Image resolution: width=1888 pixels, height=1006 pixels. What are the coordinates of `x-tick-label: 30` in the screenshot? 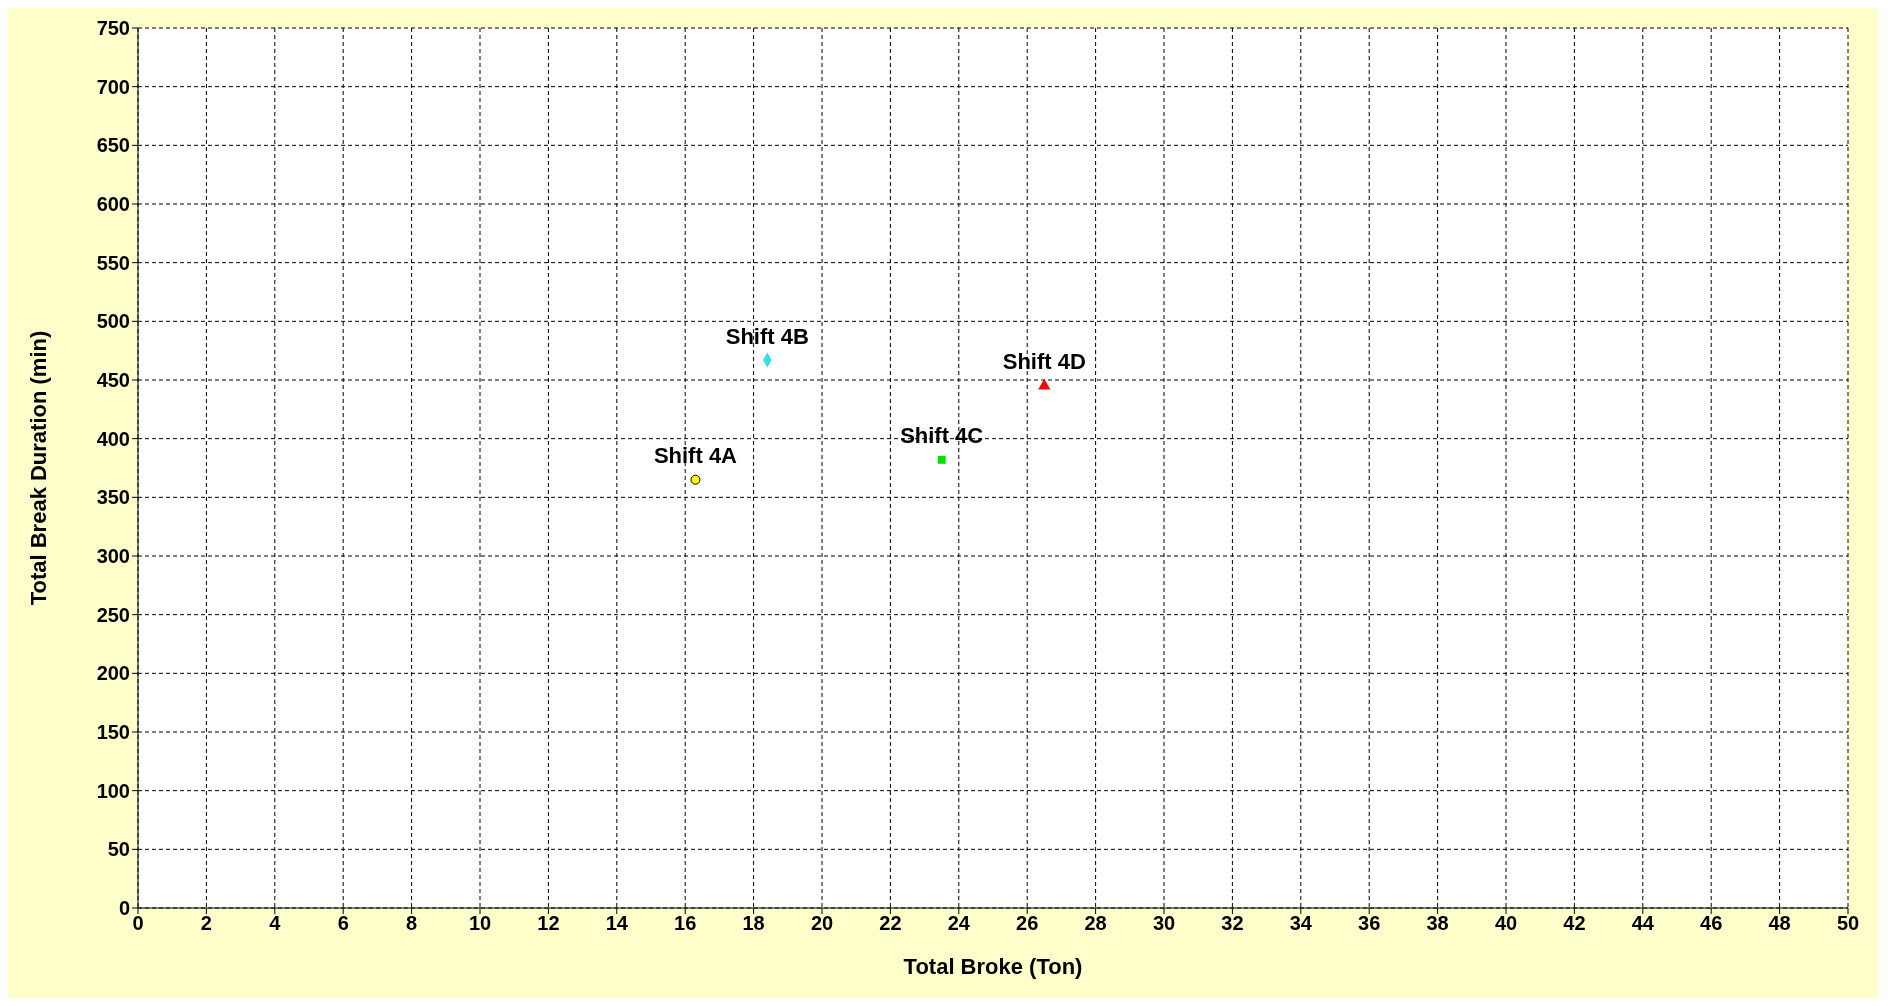 It's located at (1164, 923).